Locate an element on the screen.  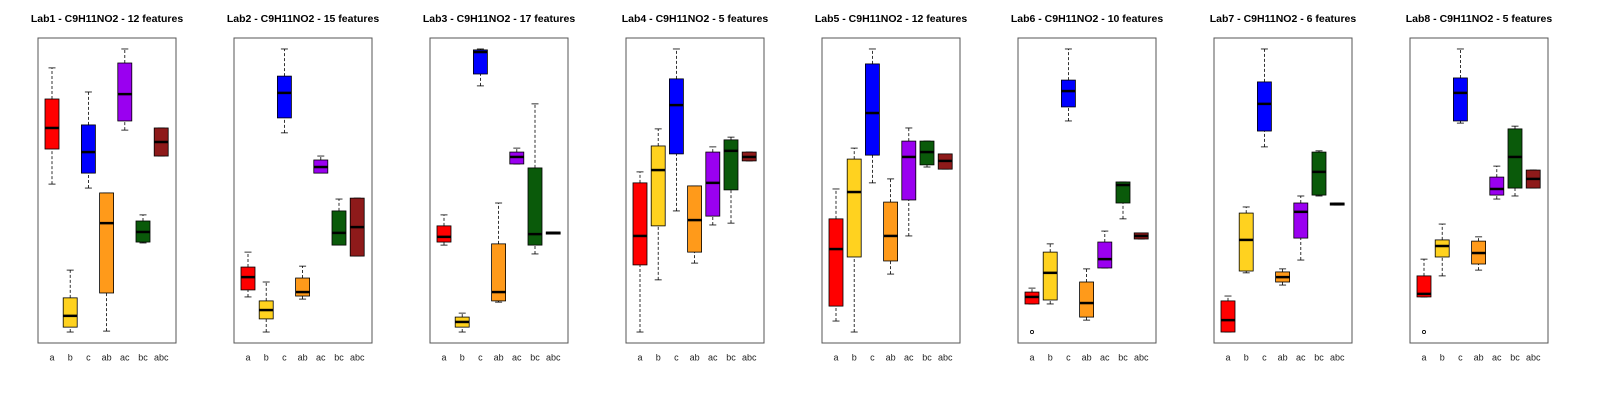
panel-title: Lab2 - C9H11NO2 - 15 features is located at coordinates (303, 19).